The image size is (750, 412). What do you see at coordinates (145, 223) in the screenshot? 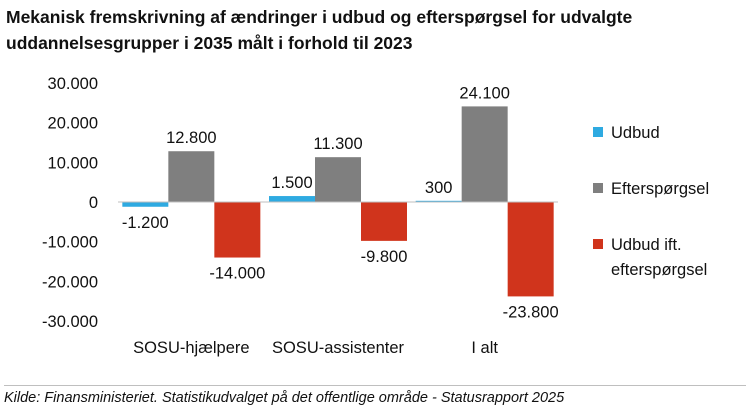
I see `data-label: -1.200` at bounding box center [145, 223].